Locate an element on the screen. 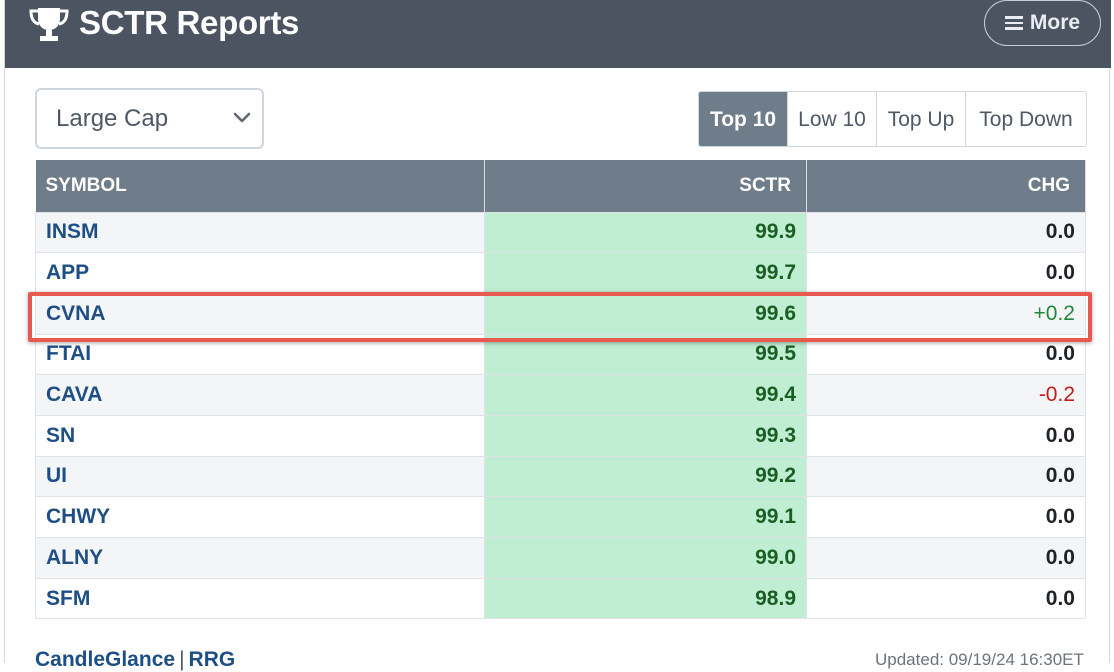 This screenshot has height=672, width=1114. sctr-value: 99.0 is located at coordinates (645, 558).